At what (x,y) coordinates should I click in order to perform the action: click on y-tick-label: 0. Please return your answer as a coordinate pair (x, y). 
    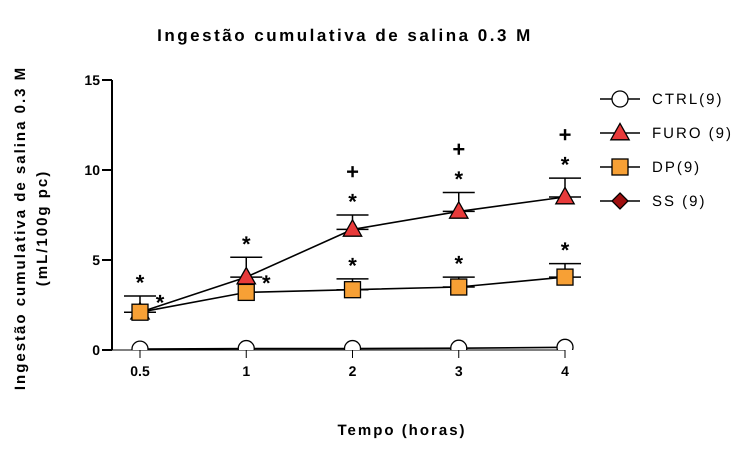
    Looking at the image, I should click on (96, 350).